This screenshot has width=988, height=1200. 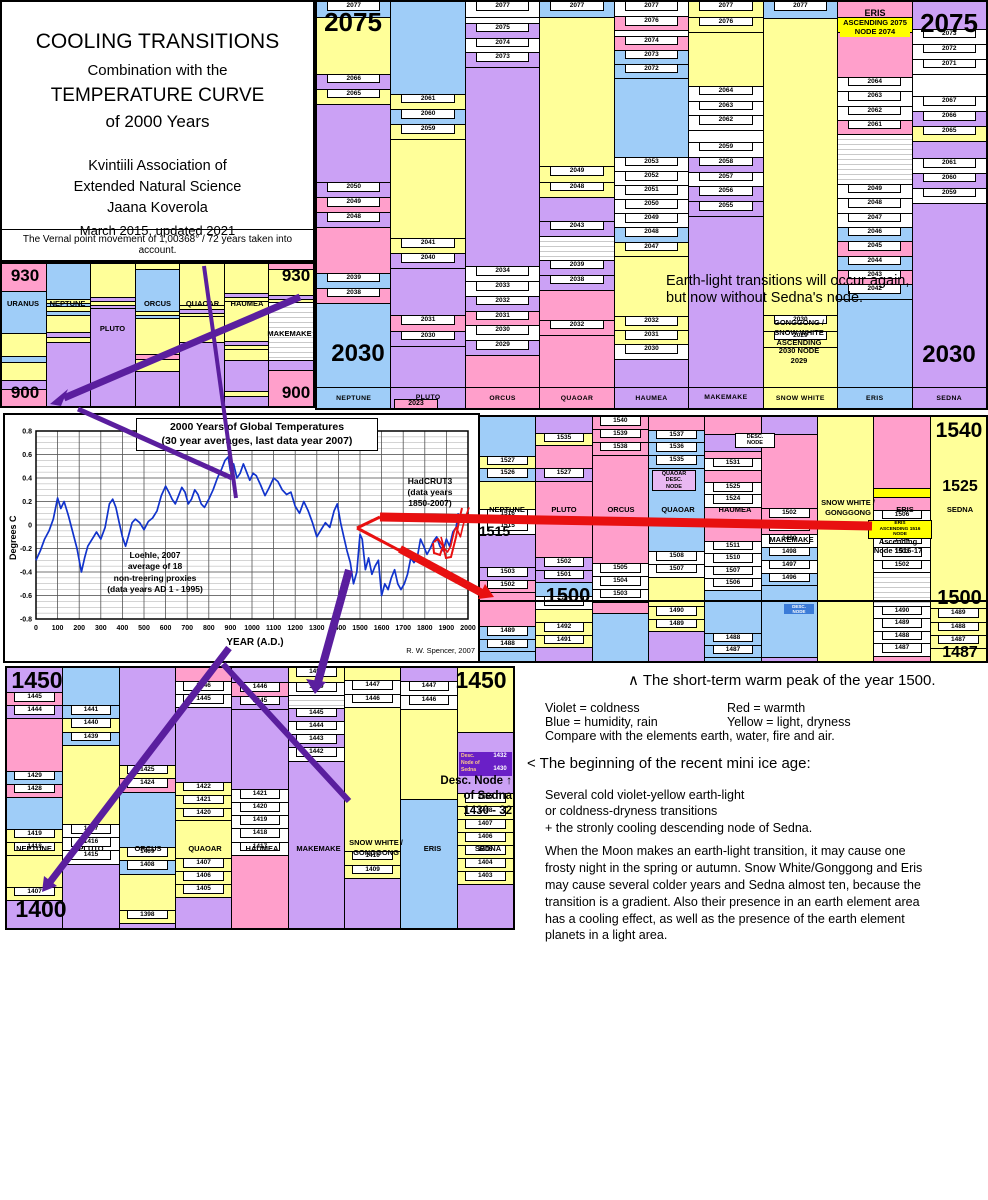 I want to click on year-label: 2061, so click(x=428, y=98).